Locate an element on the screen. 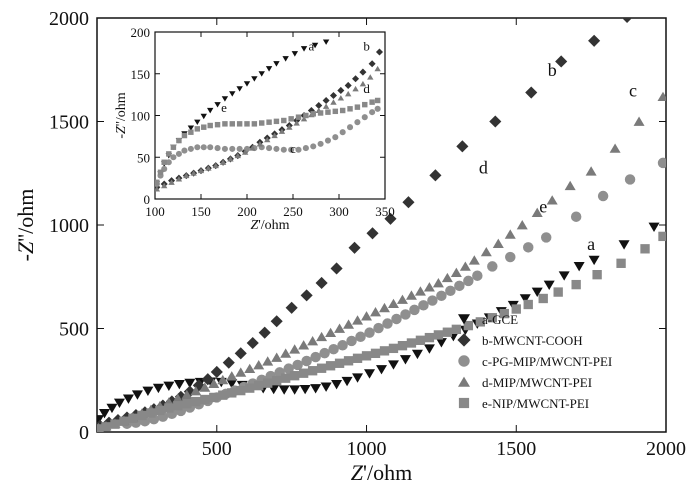 This screenshot has height=499, width=700. main-x-tick-label: 1000 is located at coordinates (367, 449).